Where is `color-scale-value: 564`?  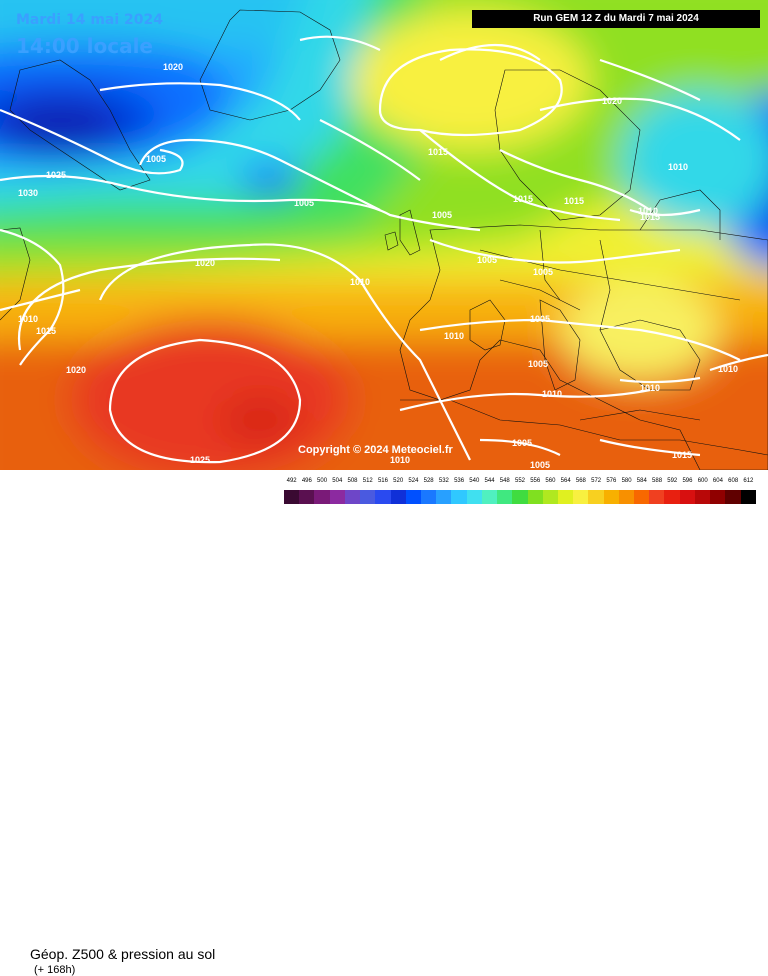
color-scale-value: 564 is located at coordinates (565, 481).